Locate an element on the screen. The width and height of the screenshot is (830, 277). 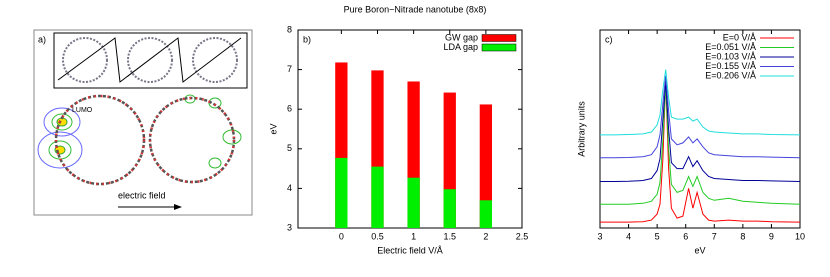
figure-title: Pure Boron−Nitrade nanotube (8x8) is located at coordinates (415, 9).